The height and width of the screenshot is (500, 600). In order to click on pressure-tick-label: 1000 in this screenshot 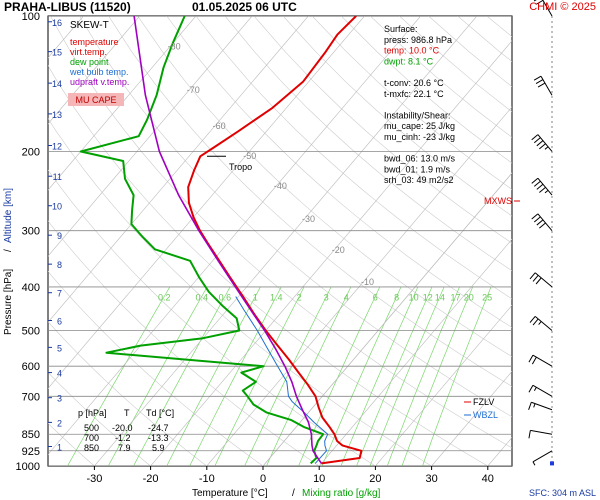, I will do `click(28, 467)`.